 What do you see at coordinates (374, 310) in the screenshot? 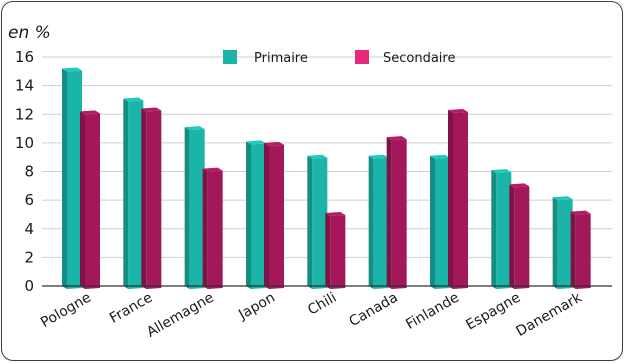
I see `x-tick-label: Canada` at bounding box center [374, 310].